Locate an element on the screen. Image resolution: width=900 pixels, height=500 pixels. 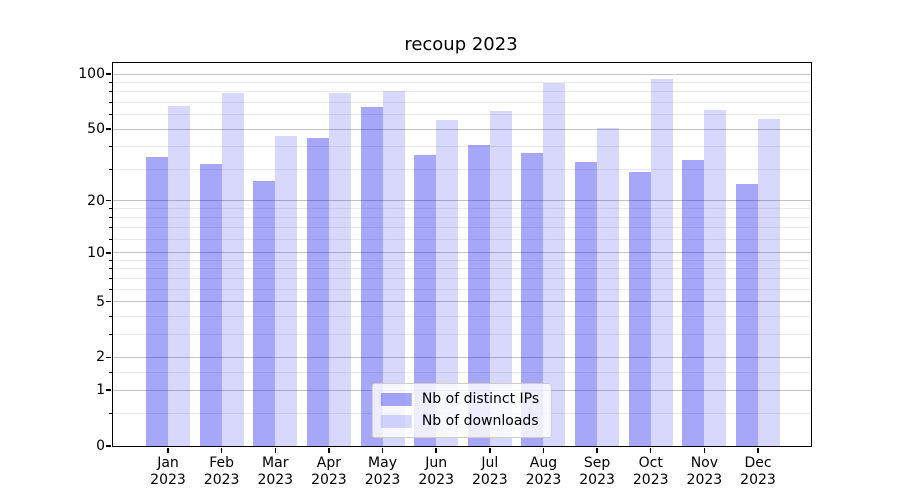
bar-nb-of-downloads-oct is located at coordinates (661, 262).